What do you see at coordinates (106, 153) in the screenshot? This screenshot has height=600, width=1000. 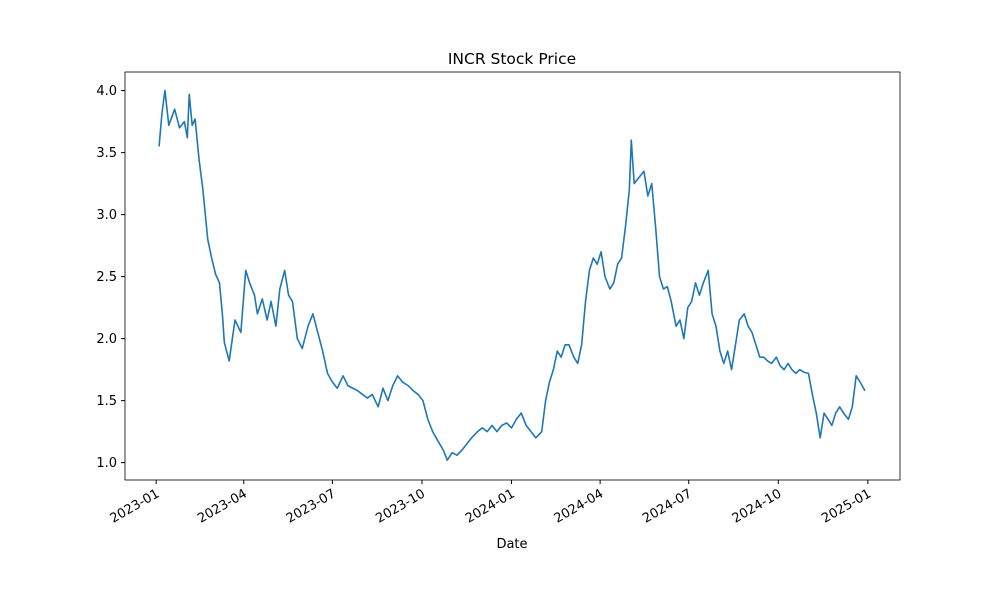 I see `y-tick-label: 3.5` at bounding box center [106, 153].